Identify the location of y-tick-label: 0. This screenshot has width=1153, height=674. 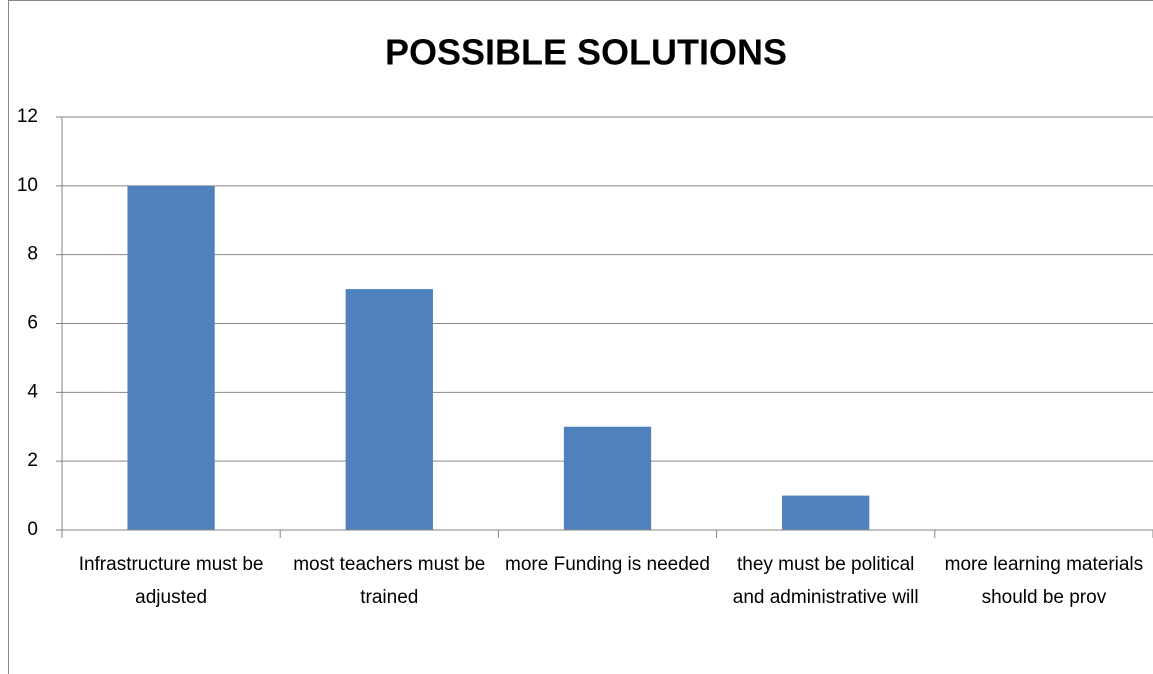
(32, 529).